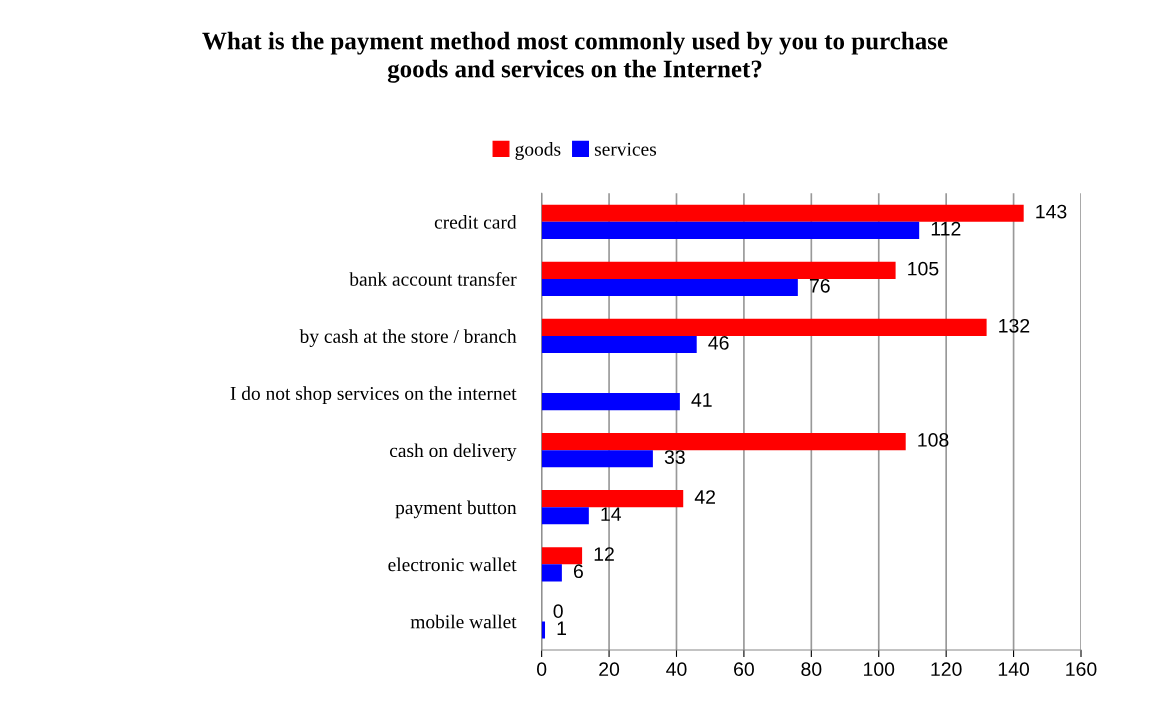 The width and height of the screenshot is (1150, 708). I want to click on data-label: 14, so click(611, 514).